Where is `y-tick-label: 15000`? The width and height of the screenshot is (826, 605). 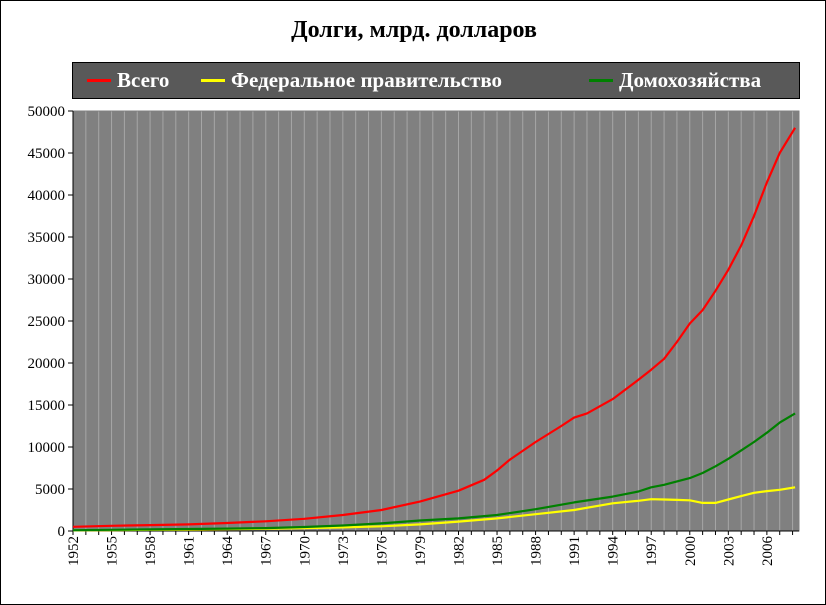 y-tick-label: 15000 is located at coordinates (47, 406).